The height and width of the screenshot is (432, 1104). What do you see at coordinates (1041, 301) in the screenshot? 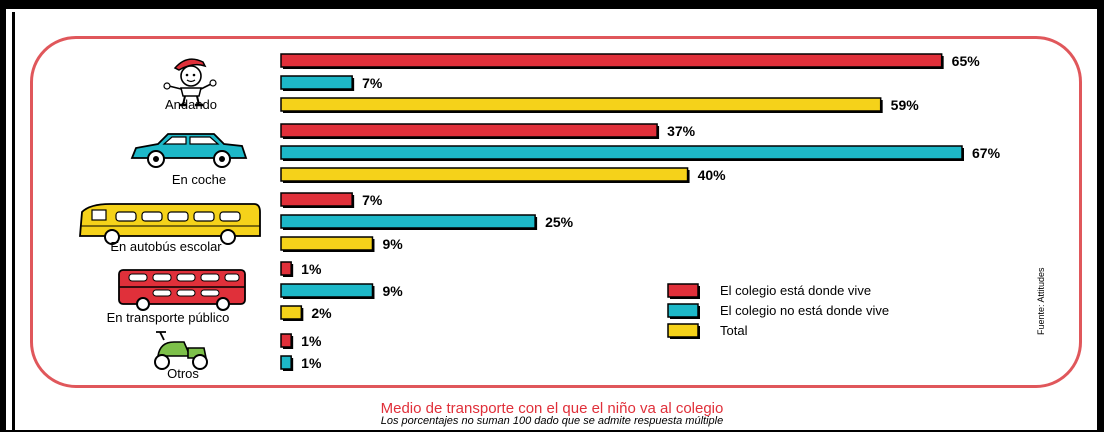
I see `source-note: Fuente: Attitudes` at bounding box center [1041, 301].